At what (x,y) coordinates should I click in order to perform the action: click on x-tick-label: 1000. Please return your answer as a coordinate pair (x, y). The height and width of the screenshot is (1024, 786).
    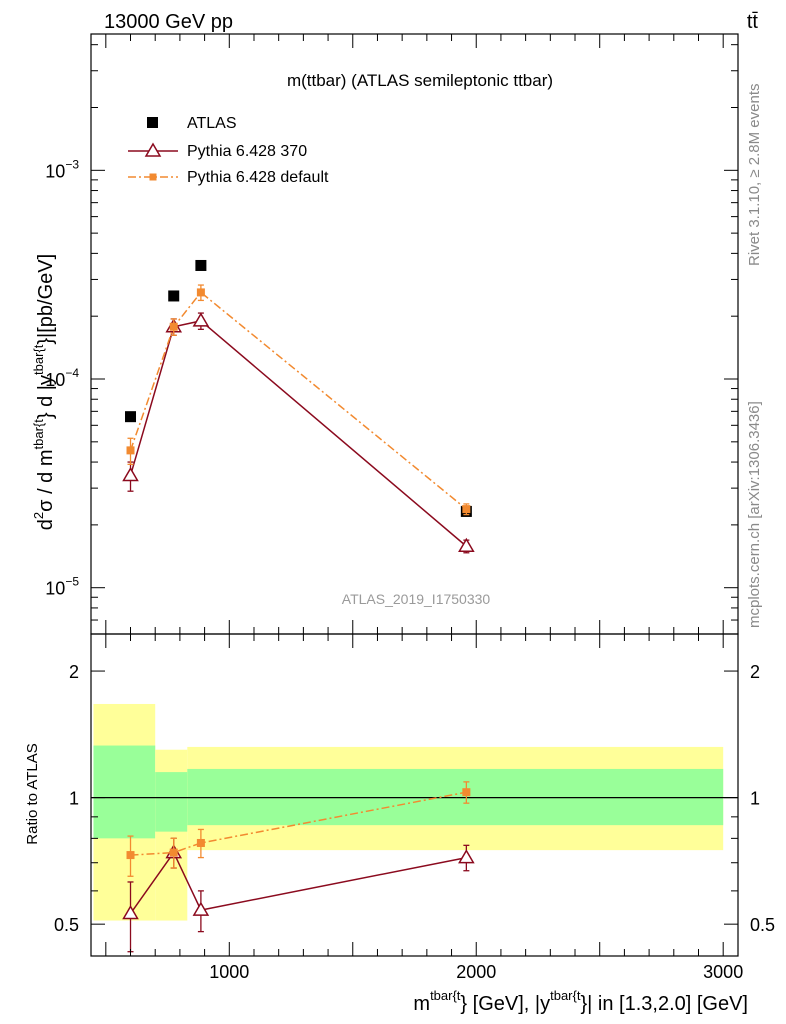
    Looking at the image, I should click on (229, 972).